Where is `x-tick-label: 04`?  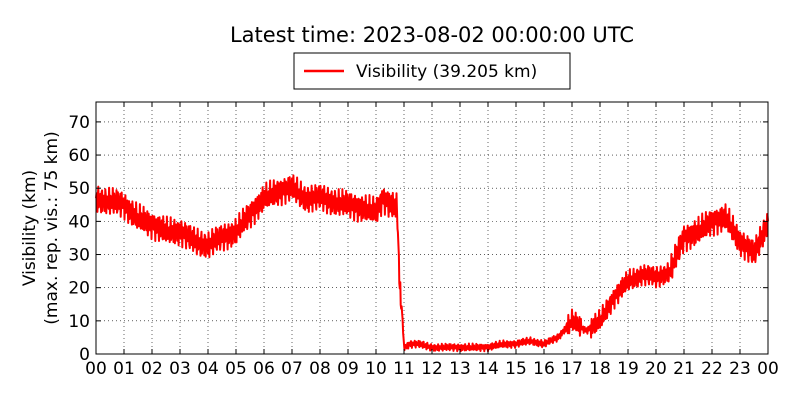
x-tick-label: 04 is located at coordinates (208, 369).